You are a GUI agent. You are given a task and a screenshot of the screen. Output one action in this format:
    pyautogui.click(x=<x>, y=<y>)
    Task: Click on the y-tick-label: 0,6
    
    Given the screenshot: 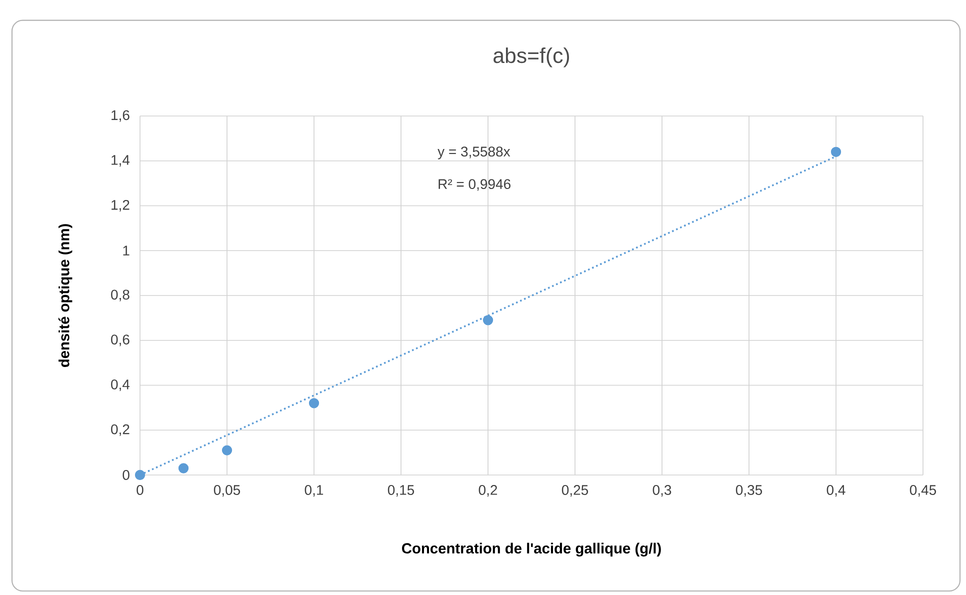 What is the action you would take?
    pyautogui.click(x=120, y=340)
    